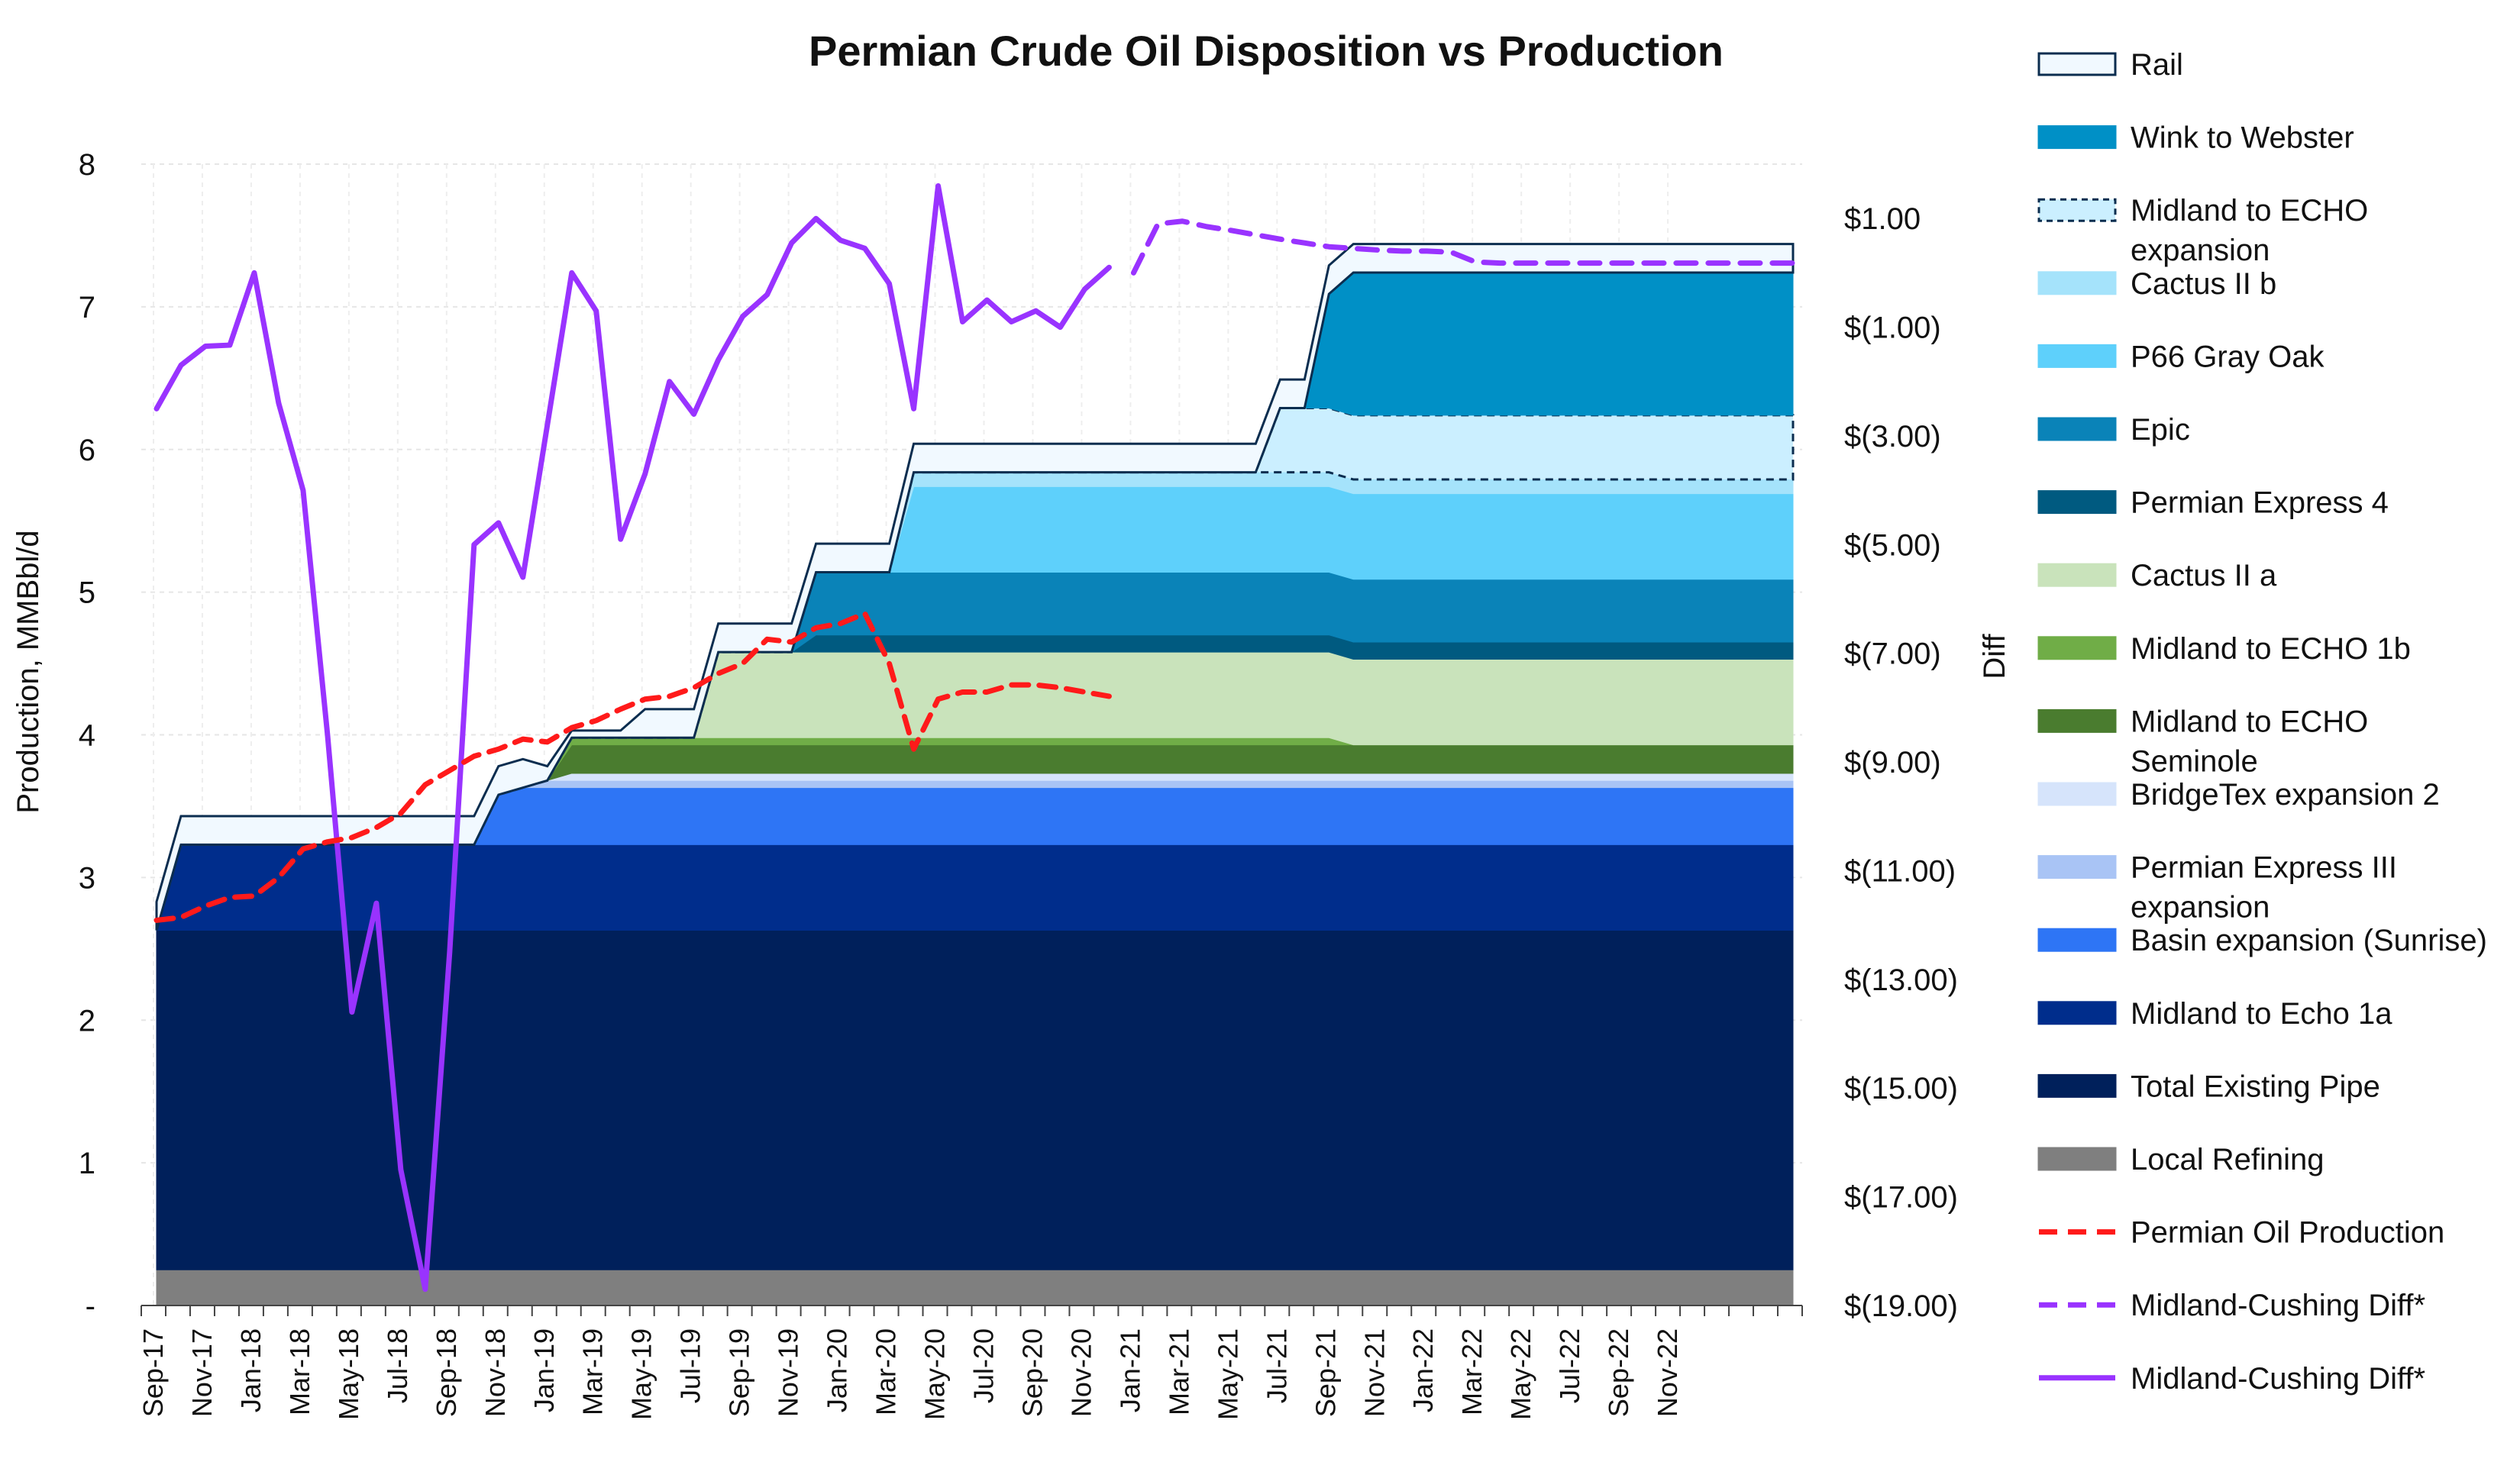  What do you see at coordinates (90, 1306) in the screenshot?
I see `y-tick-label: -` at bounding box center [90, 1306].